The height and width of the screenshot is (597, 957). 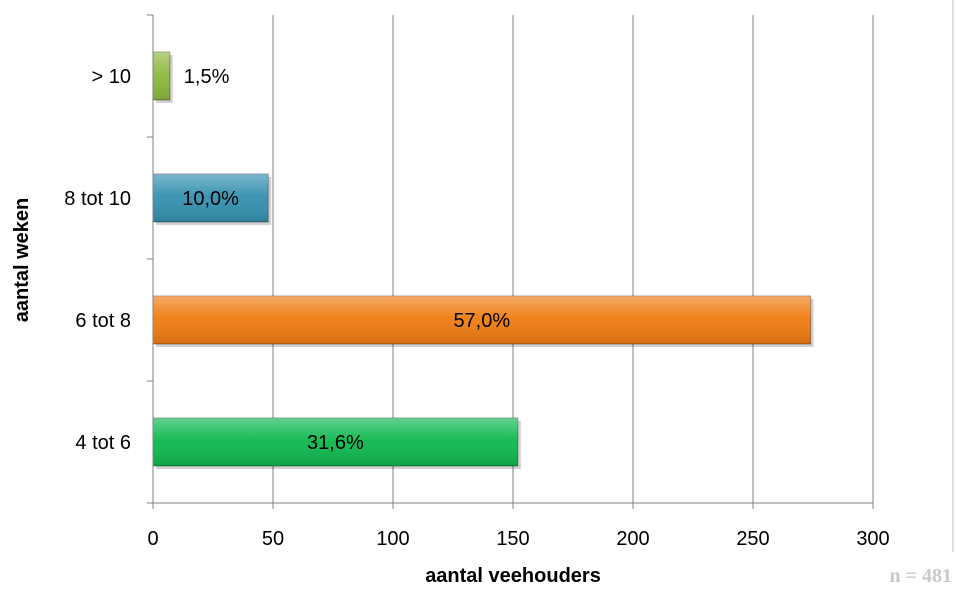 I want to click on x-tick-label: 150, so click(x=512, y=539).